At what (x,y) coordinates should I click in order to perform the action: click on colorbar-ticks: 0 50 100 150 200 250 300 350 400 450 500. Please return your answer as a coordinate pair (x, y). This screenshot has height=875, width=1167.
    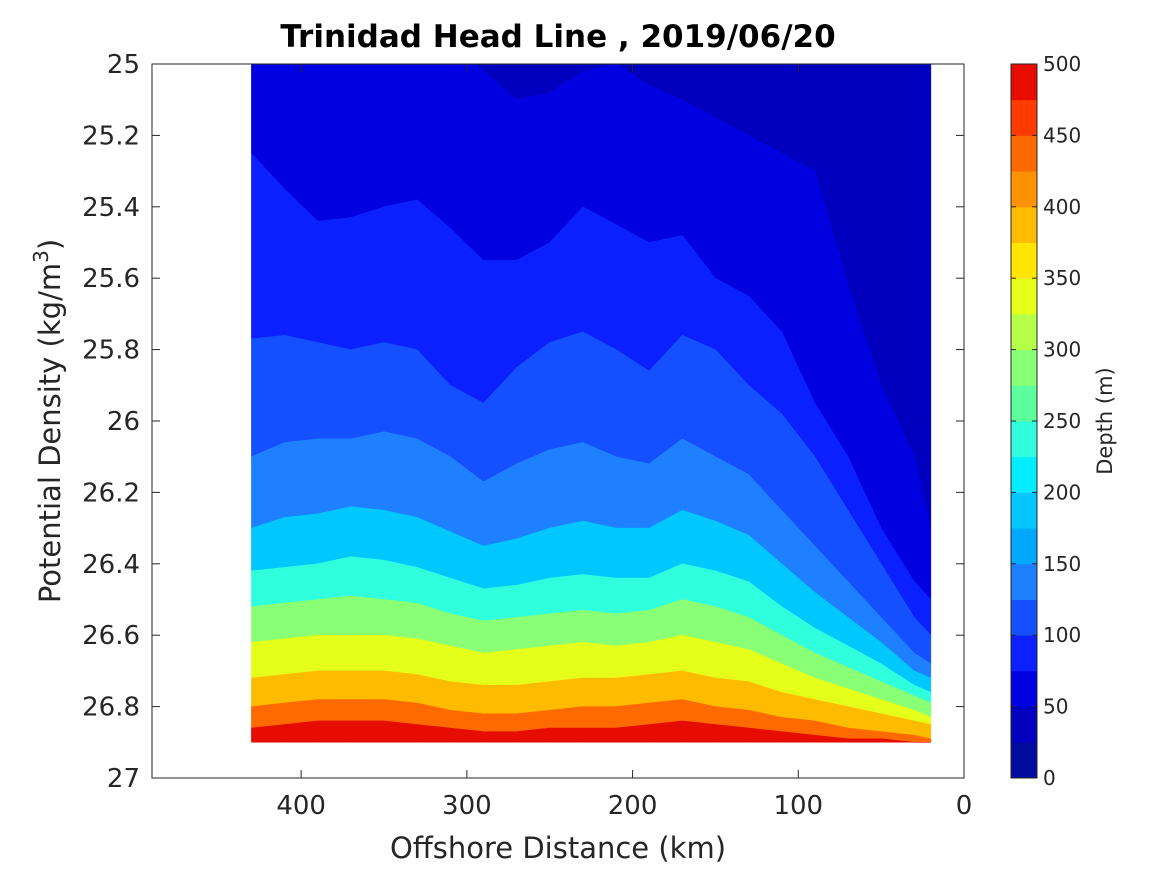
    Looking at the image, I should click on (1046, 421).